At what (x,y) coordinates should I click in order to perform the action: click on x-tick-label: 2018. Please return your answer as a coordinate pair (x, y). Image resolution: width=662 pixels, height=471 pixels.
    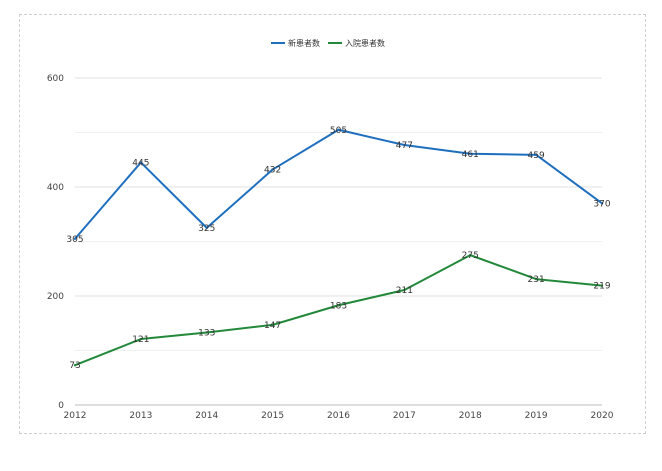
    Looking at the image, I should click on (470, 416).